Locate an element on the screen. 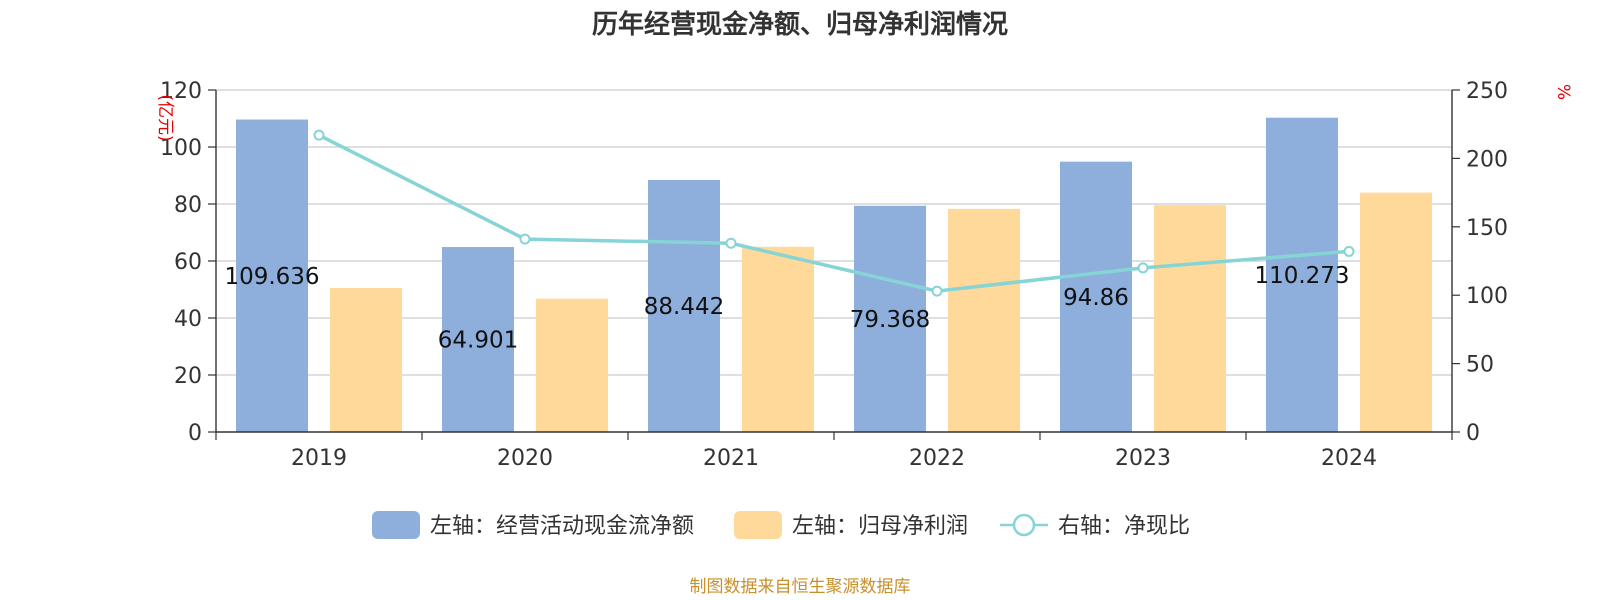  cash-flow-data-label: 79.368 is located at coordinates (890, 320).